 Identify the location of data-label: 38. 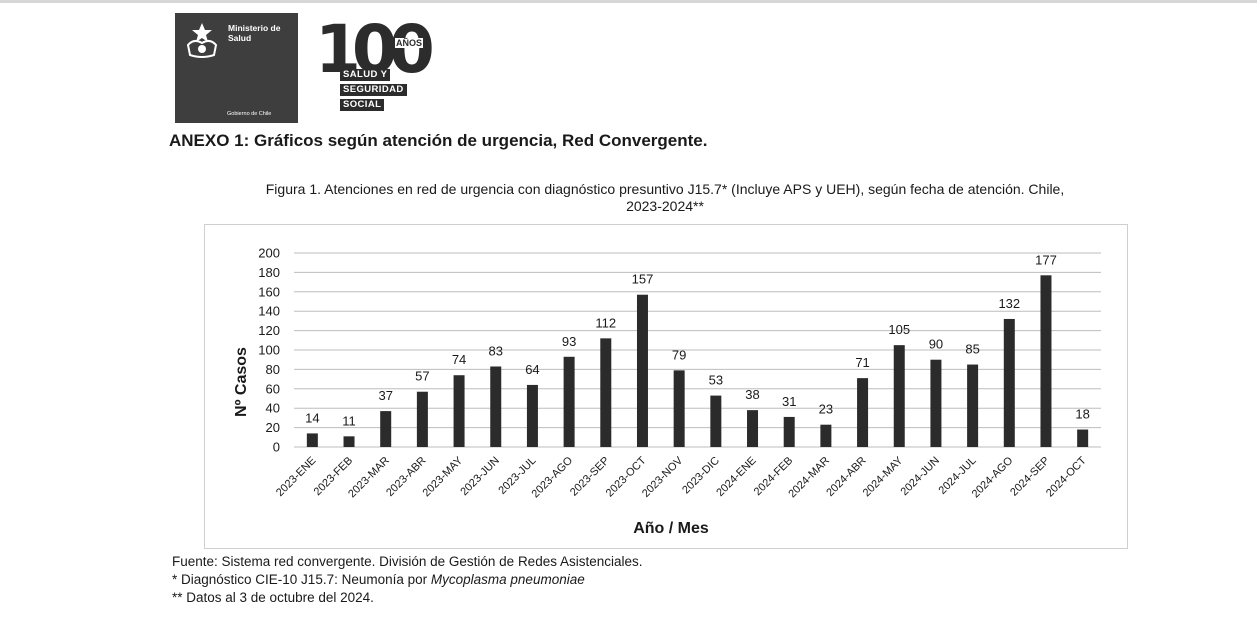
(752, 394).